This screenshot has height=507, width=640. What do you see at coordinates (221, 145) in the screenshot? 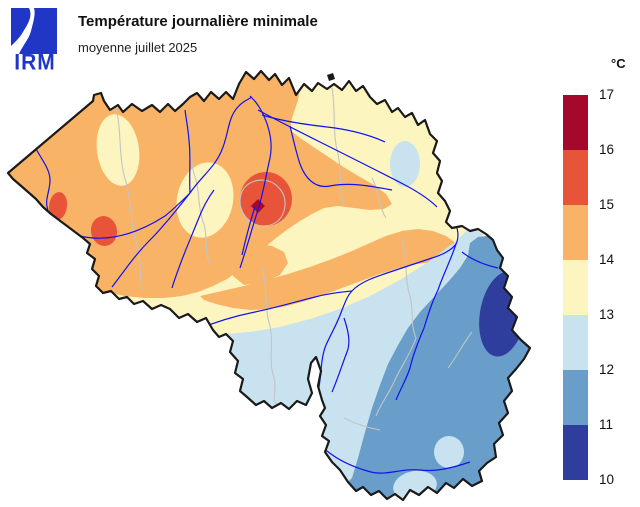
I see `river-scheldt-lower` at bounding box center [221, 145].